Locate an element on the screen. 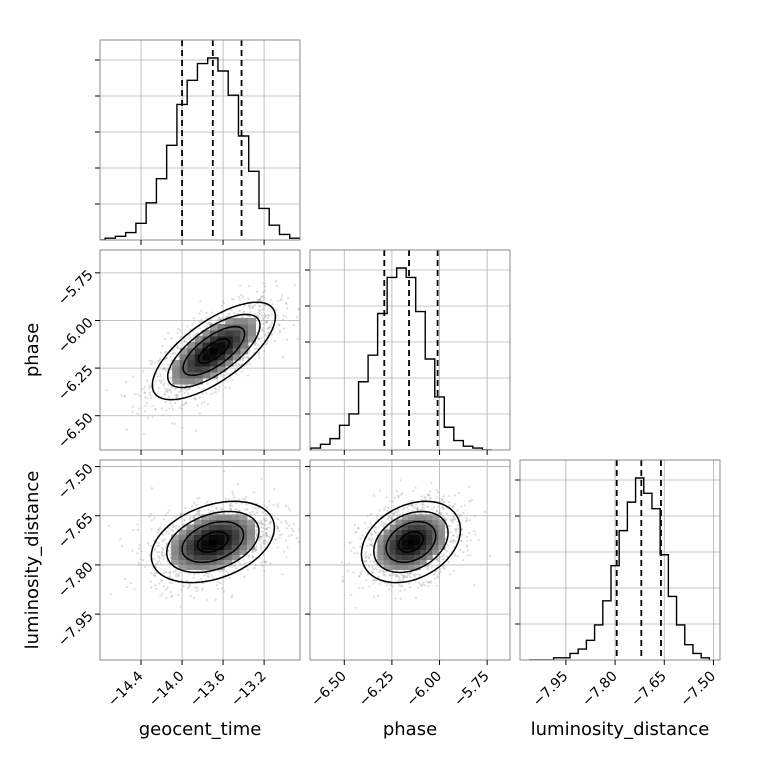 The width and height of the screenshot is (760, 760). hist-step-phase is located at coordinates (401, 358).